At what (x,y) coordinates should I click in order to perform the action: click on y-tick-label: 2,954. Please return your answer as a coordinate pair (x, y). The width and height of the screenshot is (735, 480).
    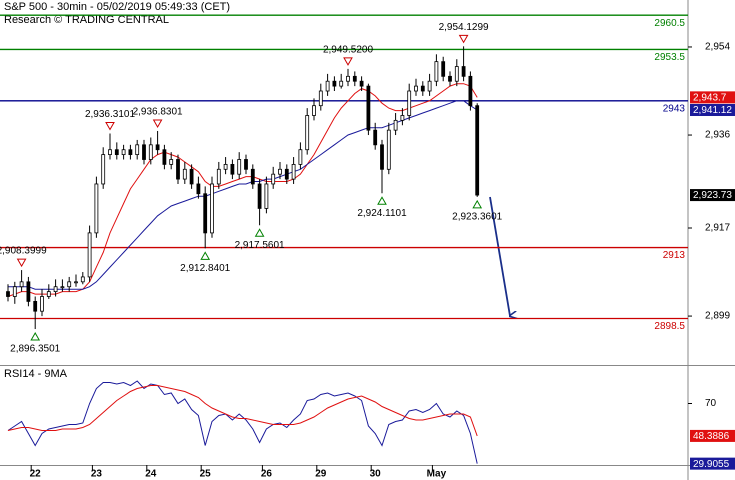
    Looking at the image, I should click on (717, 47).